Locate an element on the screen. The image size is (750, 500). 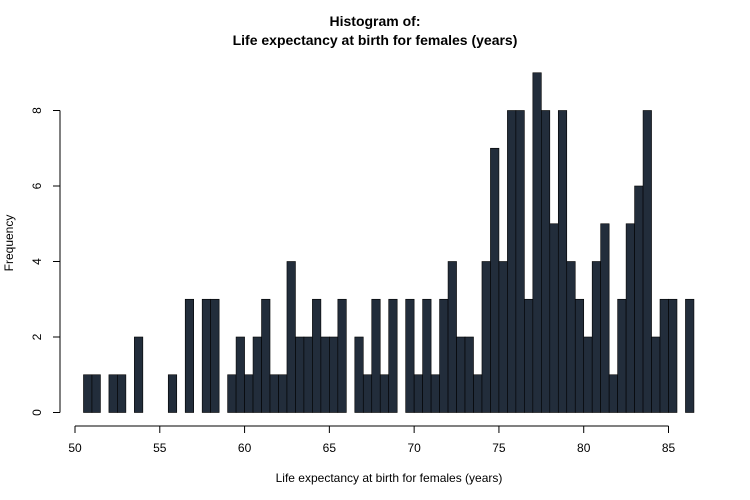
x-tick-label: 50 is located at coordinates (75, 448).